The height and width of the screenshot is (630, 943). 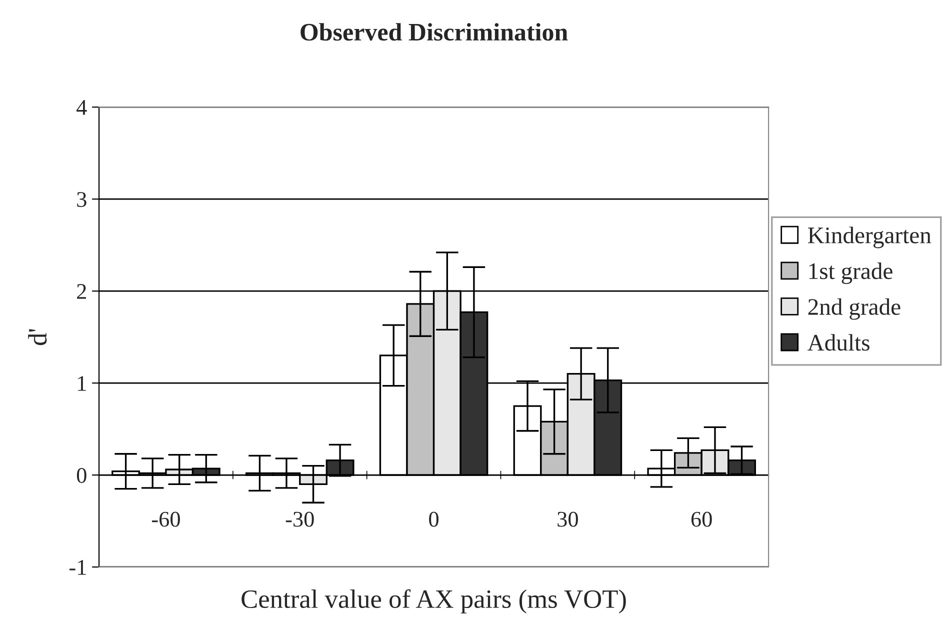 What do you see at coordinates (37, 337) in the screenshot?
I see `y-axis-title: d'` at bounding box center [37, 337].